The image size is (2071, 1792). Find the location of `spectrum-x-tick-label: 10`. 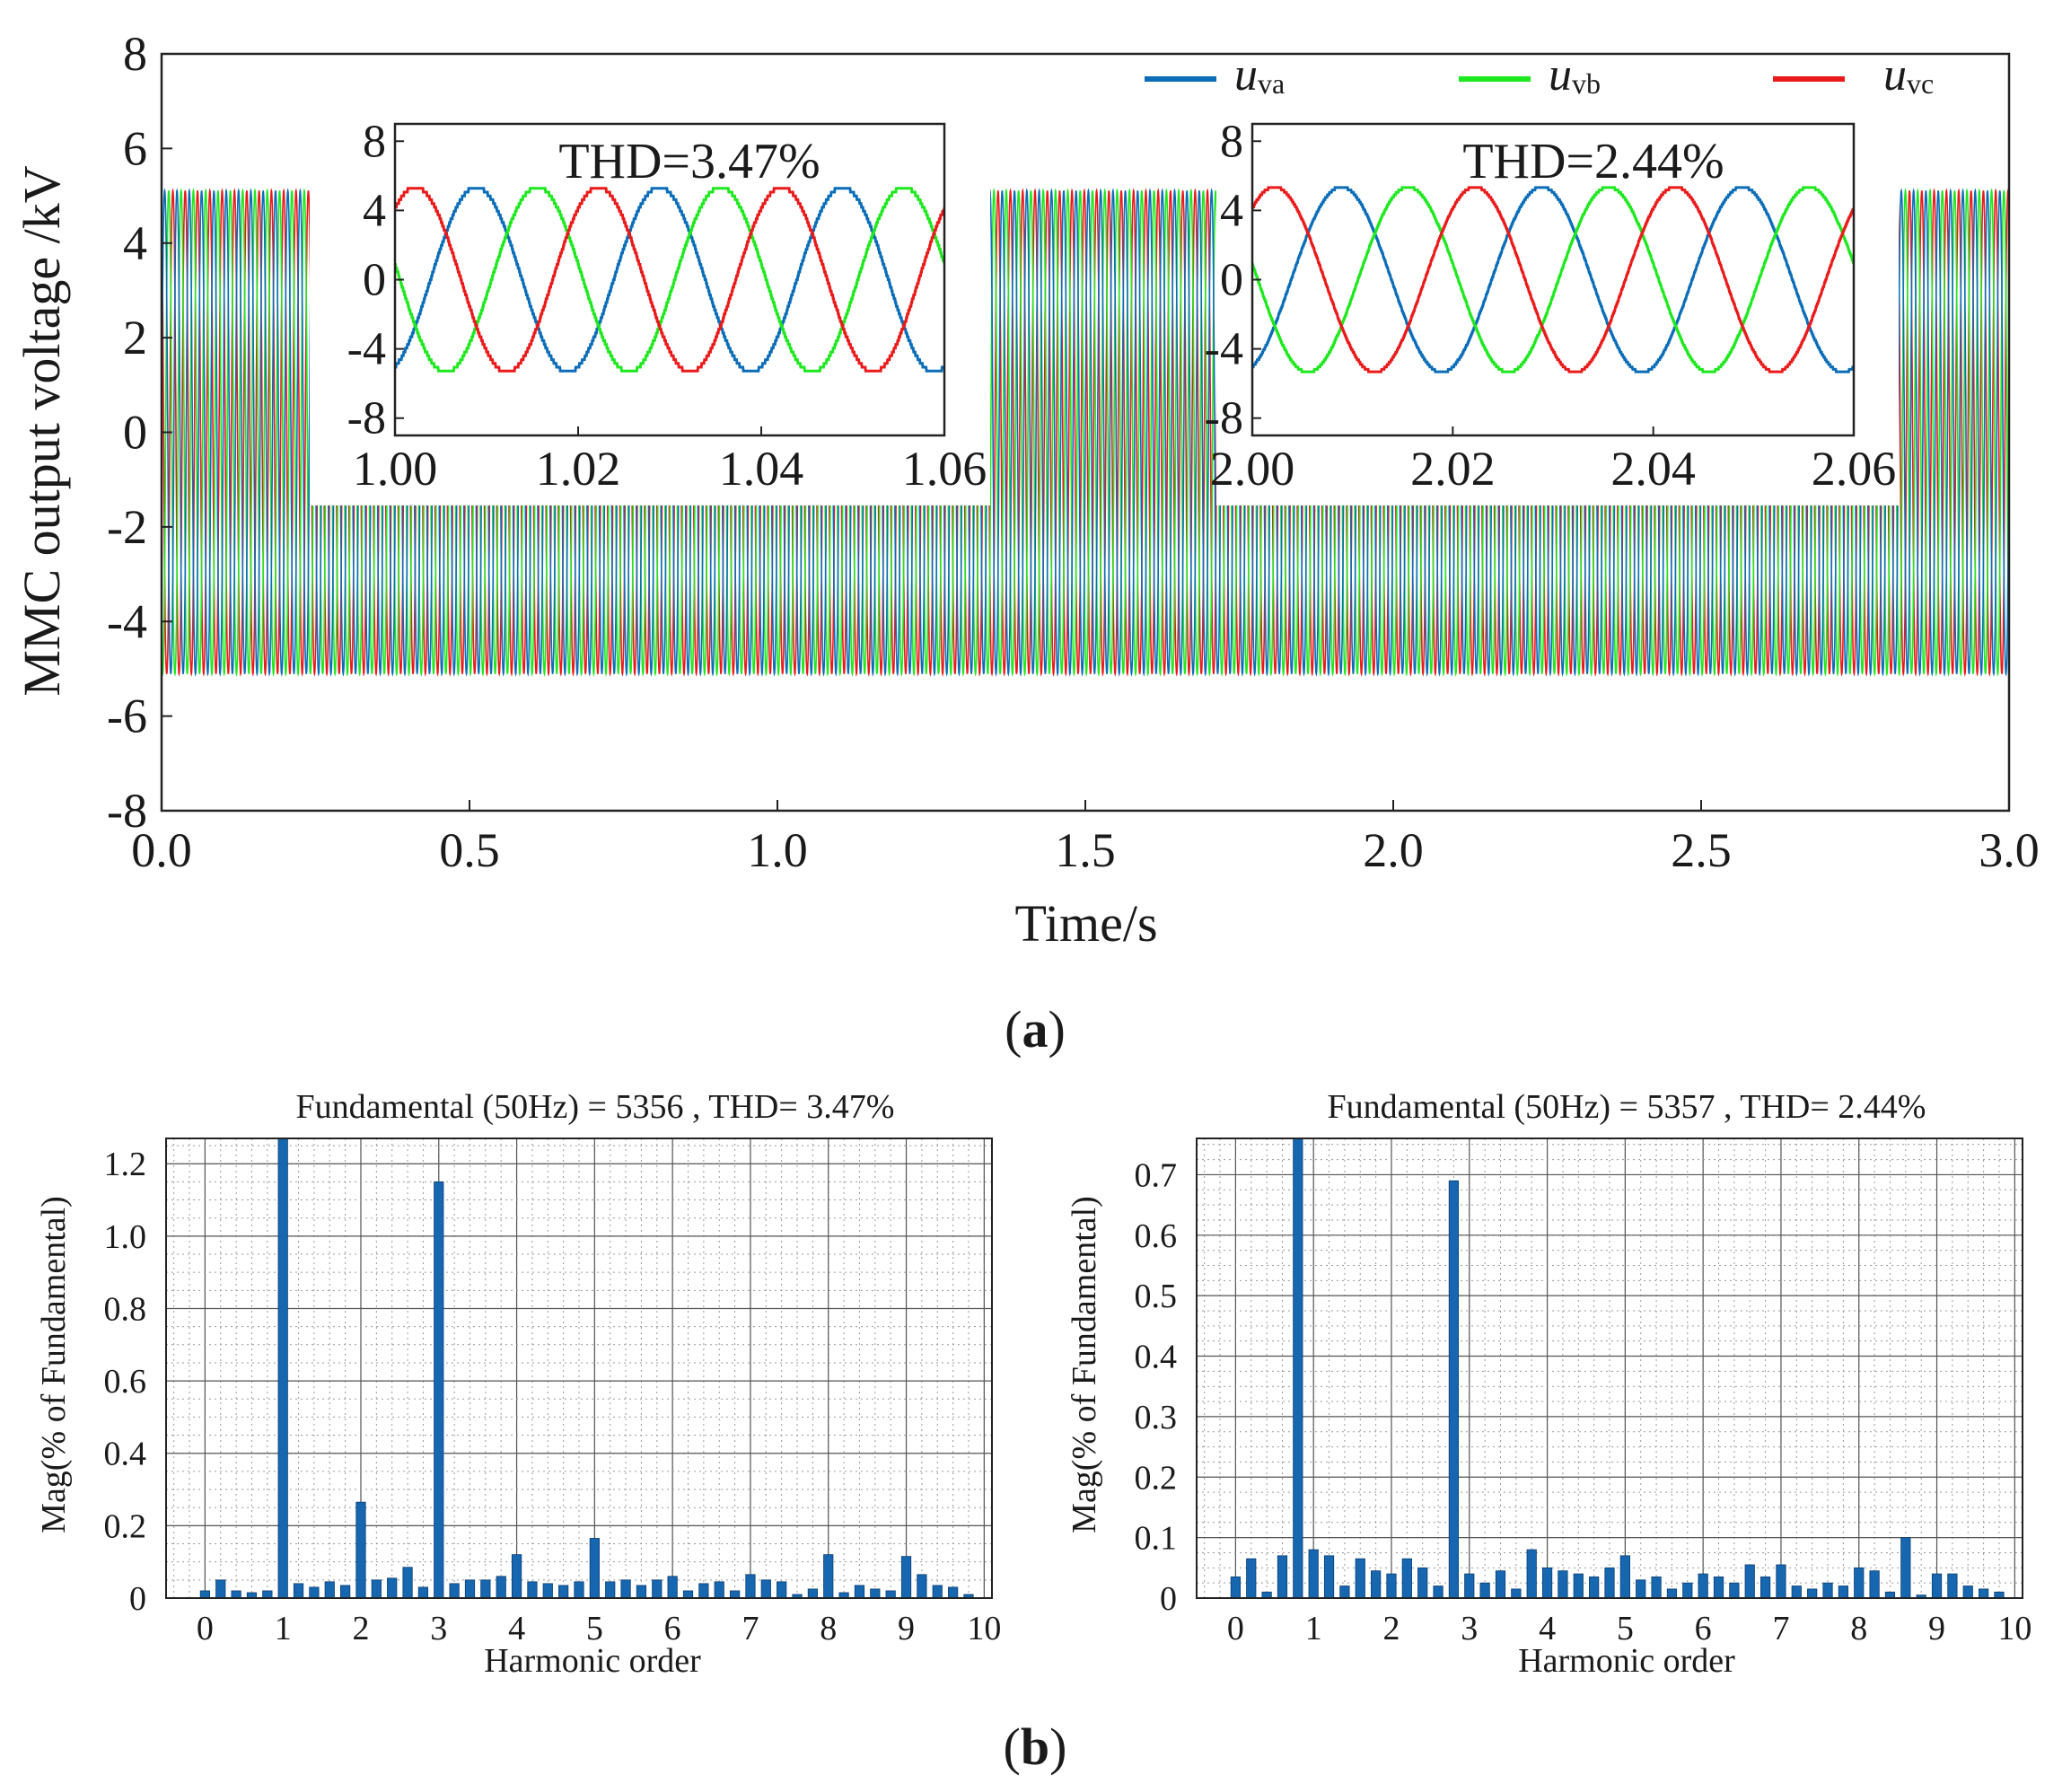

spectrum-x-tick-label: 10 is located at coordinates (2014, 1629).